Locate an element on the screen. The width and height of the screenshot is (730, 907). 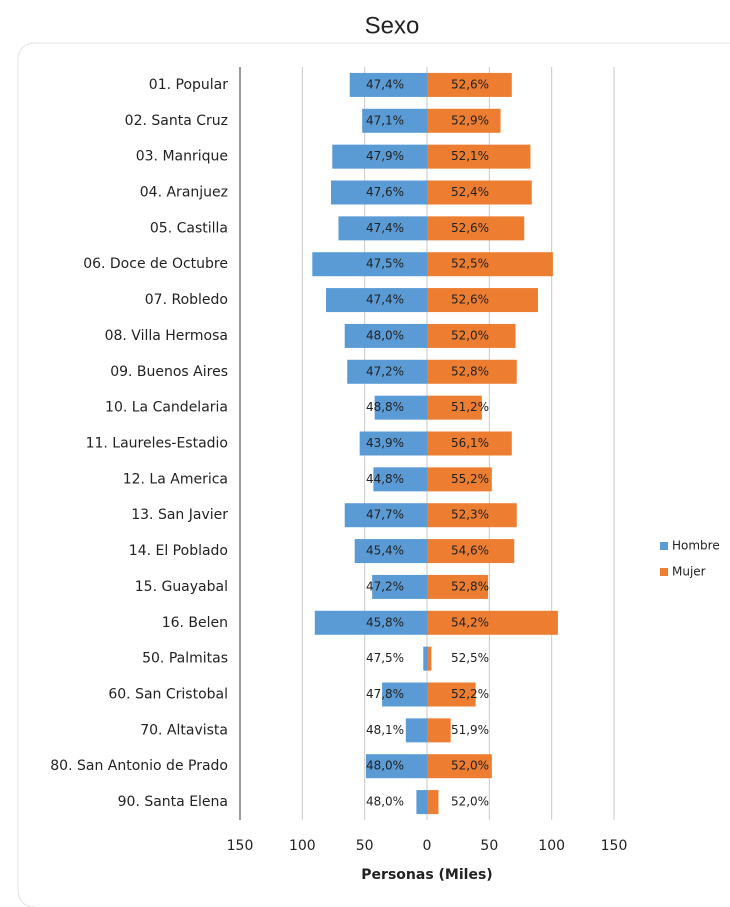
x-tick-label: 0 is located at coordinates (427, 846).